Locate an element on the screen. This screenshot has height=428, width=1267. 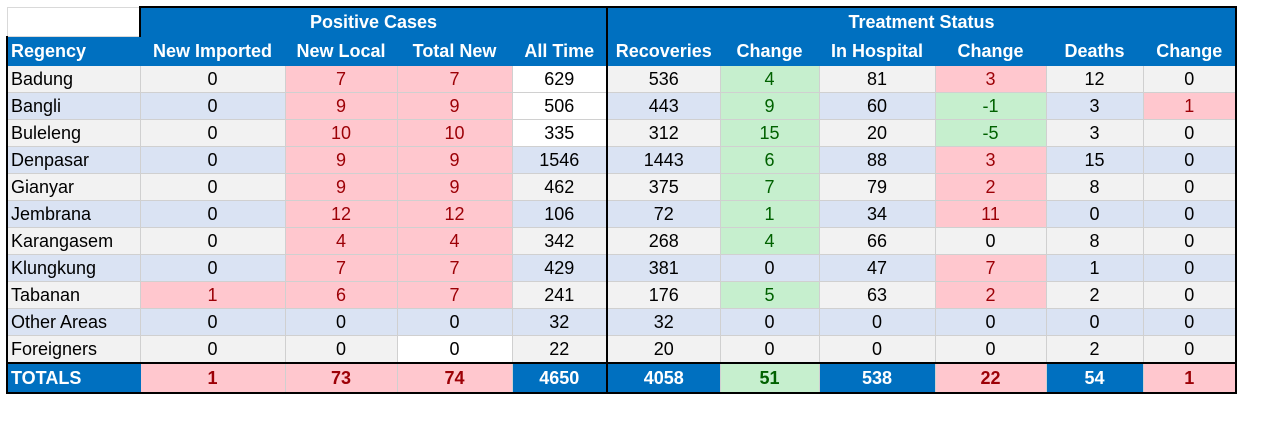
totals-new-imported-cell: 1 is located at coordinates (212, 378).